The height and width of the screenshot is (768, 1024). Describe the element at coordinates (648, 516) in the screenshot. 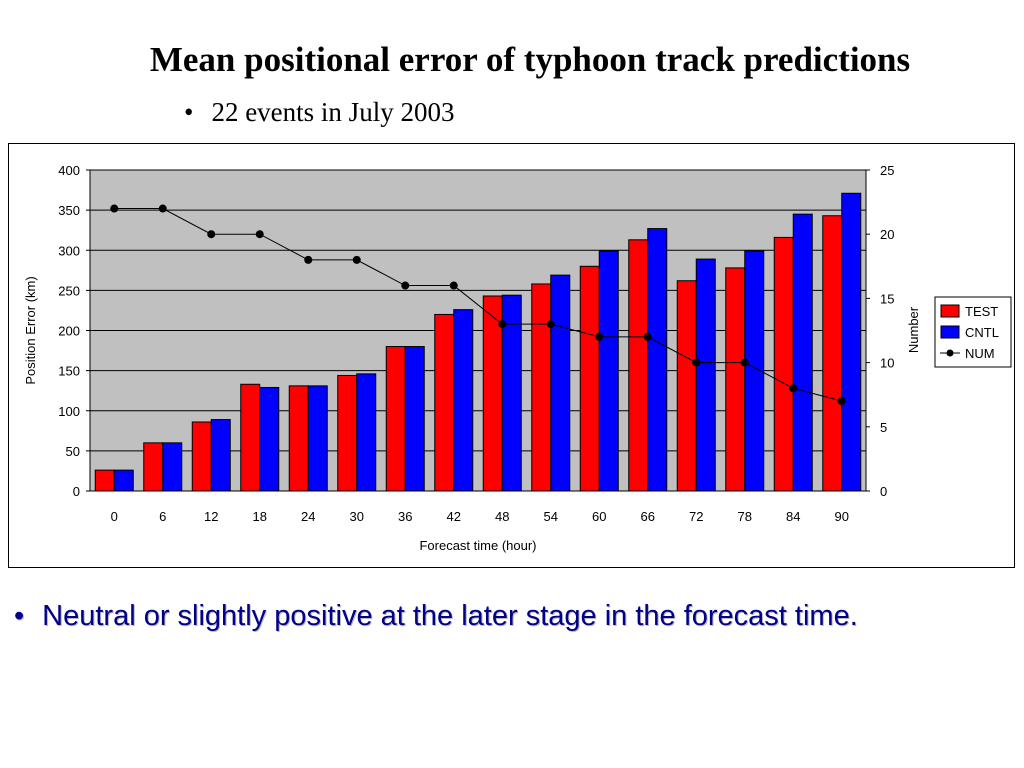

I see `x-tick-label: 66` at that location.